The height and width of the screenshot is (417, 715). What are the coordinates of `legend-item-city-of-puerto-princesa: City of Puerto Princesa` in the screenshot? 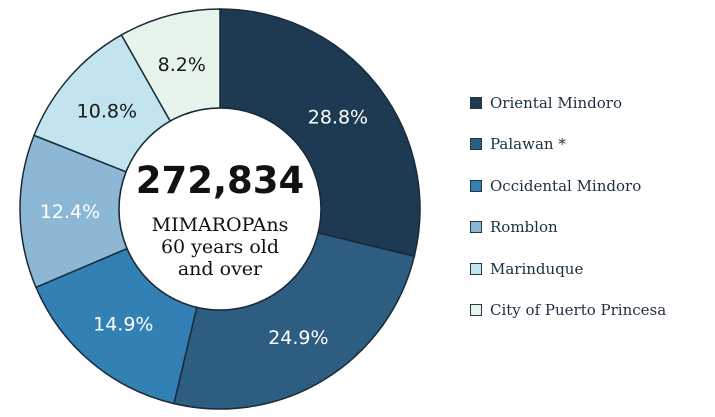 It's located at (568, 311).